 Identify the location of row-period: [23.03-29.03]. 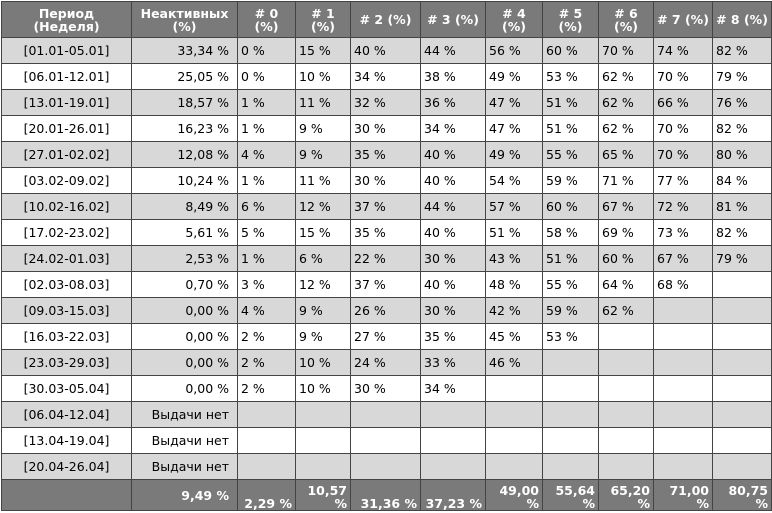
(66, 362).